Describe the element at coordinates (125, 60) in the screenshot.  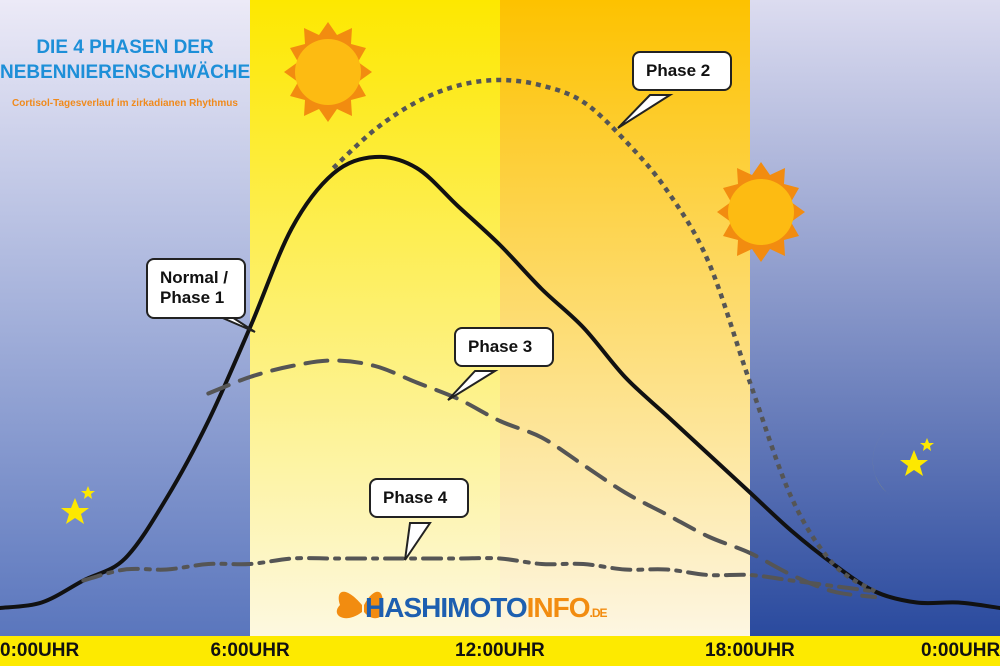
I see `title: DIE 4 PHASEN DER NEBENNIERENSCHWÄCHE` at that location.